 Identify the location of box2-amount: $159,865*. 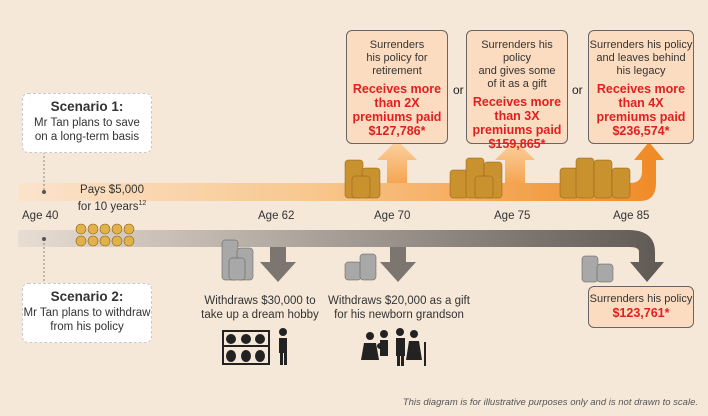
(517, 144).